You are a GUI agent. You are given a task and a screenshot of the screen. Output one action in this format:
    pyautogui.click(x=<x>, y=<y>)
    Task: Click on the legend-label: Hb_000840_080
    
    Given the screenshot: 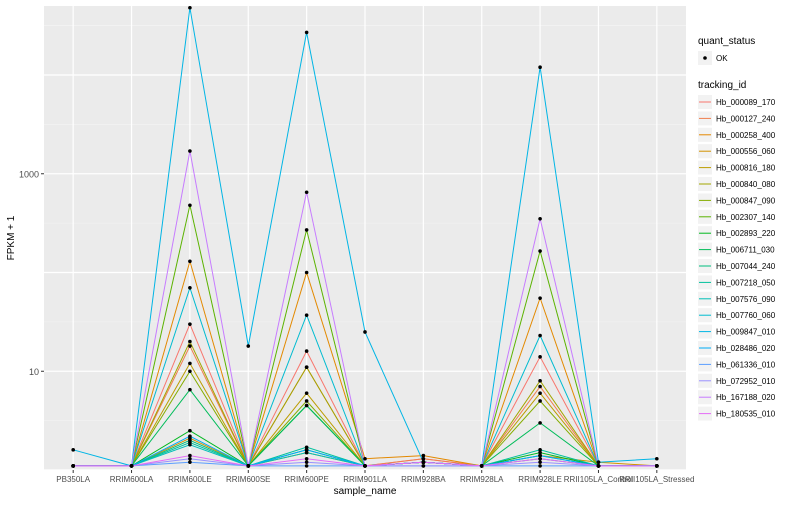 What is the action you would take?
    pyautogui.click(x=746, y=184)
    